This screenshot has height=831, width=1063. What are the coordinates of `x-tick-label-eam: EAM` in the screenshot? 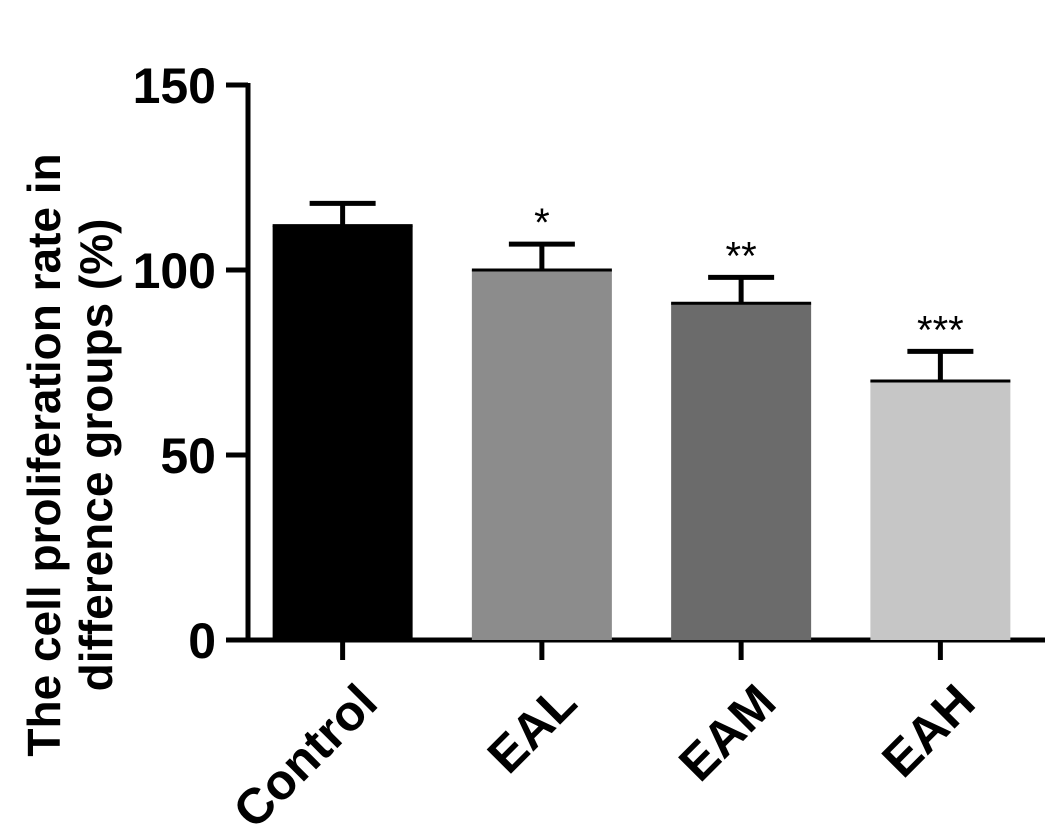 It's located at (727, 733).